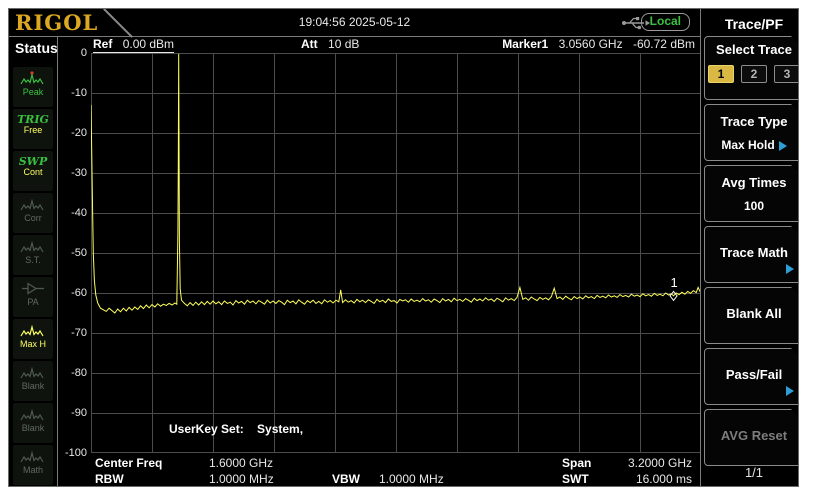 The image size is (815, 503). Describe the element at coordinates (33, 161) in the screenshot. I see `sweep-status-icon: SWP` at that location.